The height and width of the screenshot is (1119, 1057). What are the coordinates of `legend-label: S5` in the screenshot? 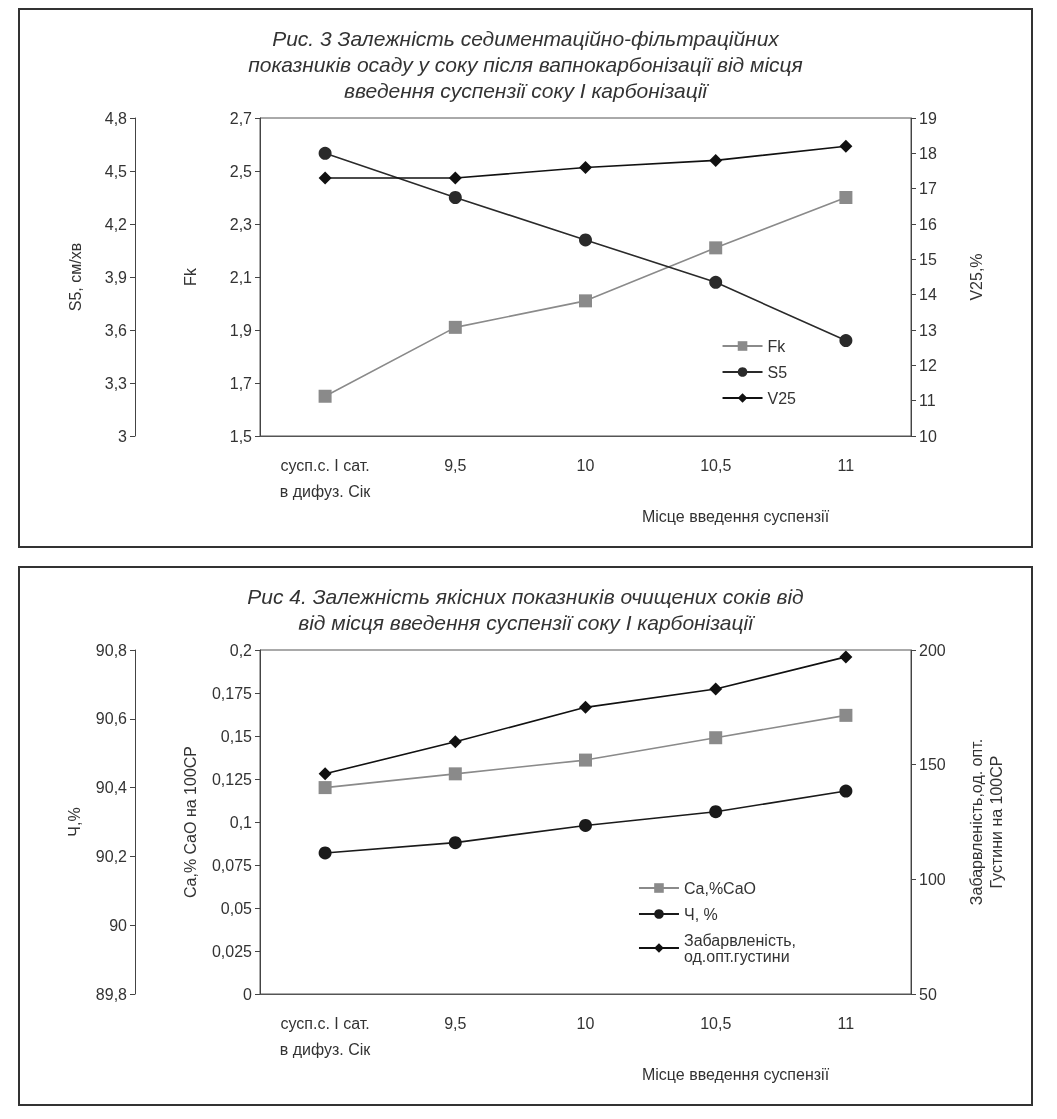 It's located at (777, 372).